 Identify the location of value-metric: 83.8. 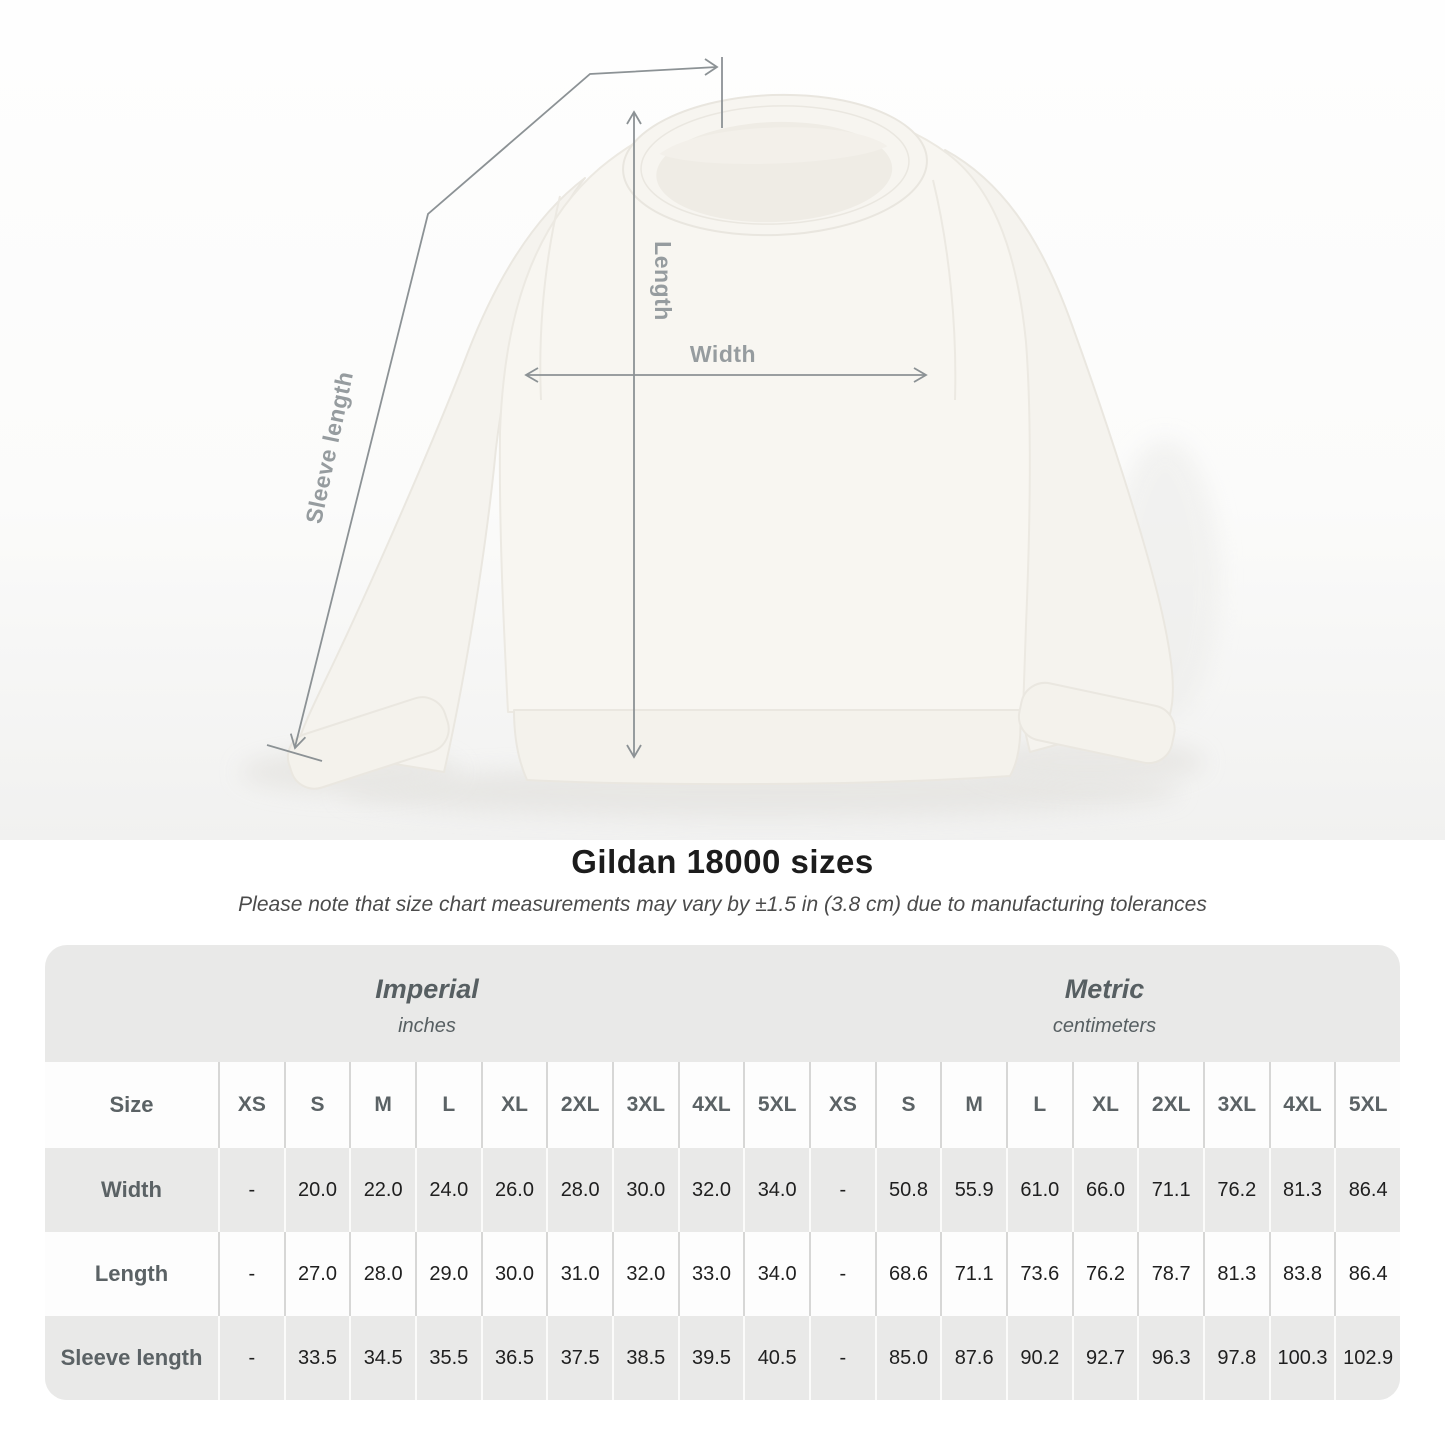
(1301, 1274).